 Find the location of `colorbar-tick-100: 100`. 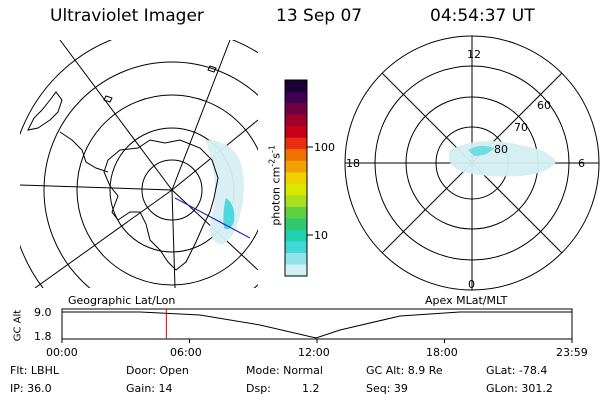

colorbar-tick-100: 100 is located at coordinates (324, 147).